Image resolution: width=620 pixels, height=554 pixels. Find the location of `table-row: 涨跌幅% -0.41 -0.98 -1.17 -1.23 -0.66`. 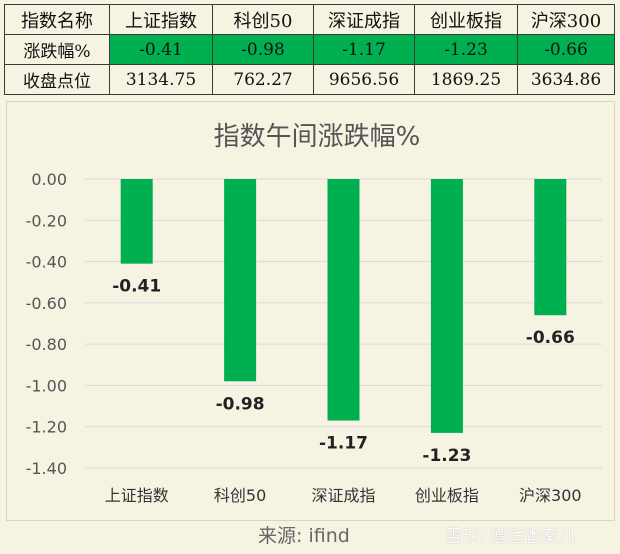

table-row: 涨跌幅% -0.41 -0.98 -1.17 -1.23 -0.66 is located at coordinates (309, 49).